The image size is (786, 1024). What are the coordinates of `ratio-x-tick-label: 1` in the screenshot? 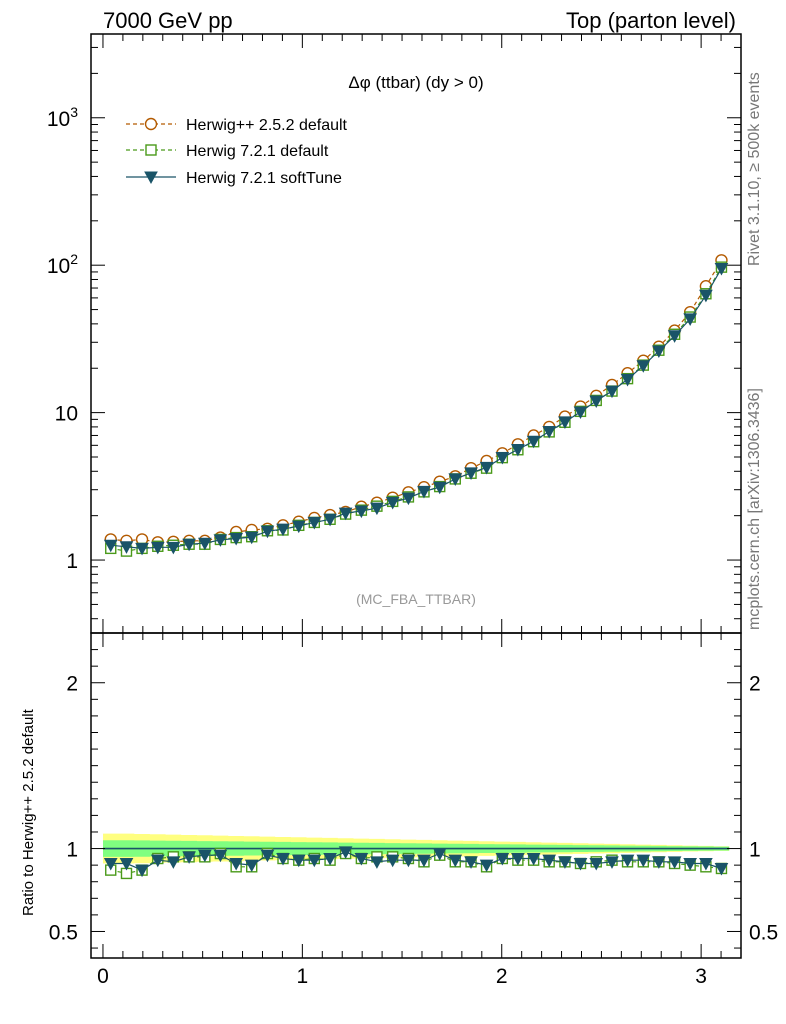 It's located at (303, 976).